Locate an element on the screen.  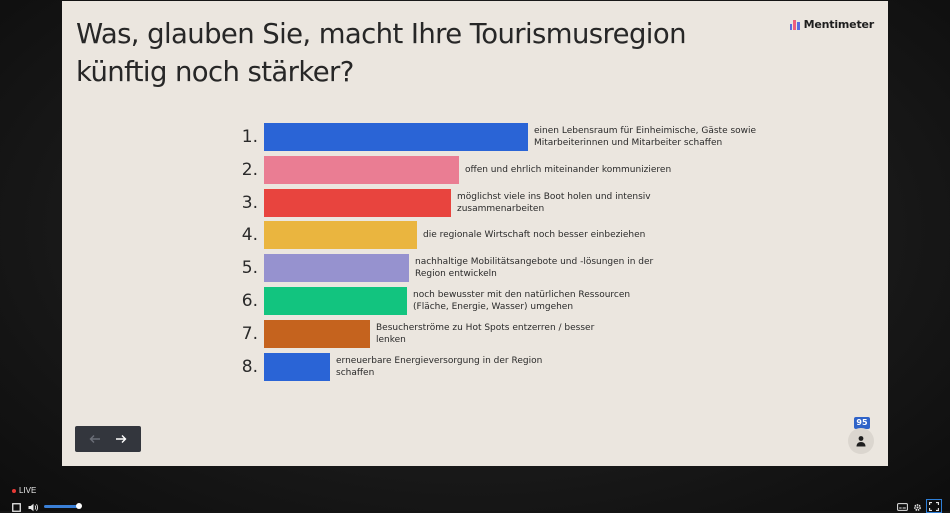
rank-number: 4. is located at coordinates (249, 235).